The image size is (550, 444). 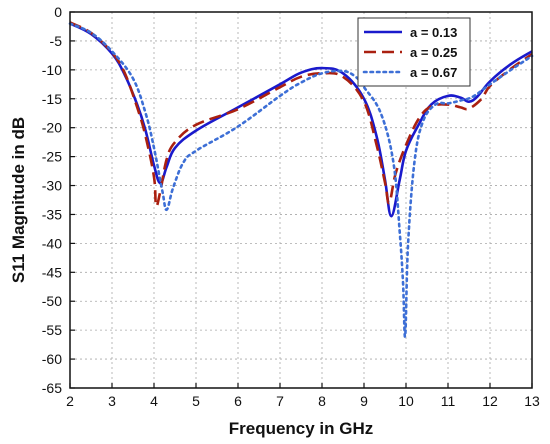 What do you see at coordinates (532, 401) in the screenshot?
I see `x-tick-label: 13` at bounding box center [532, 401].